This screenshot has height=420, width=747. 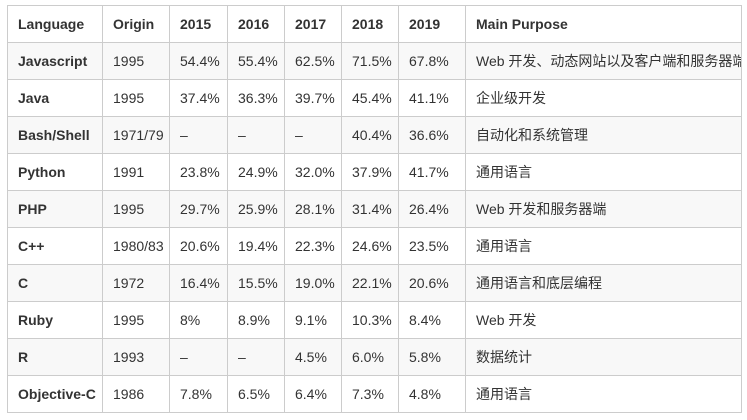 What do you see at coordinates (432, 246) in the screenshot?
I see `cell-2019: 23.5%` at bounding box center [432, 246].